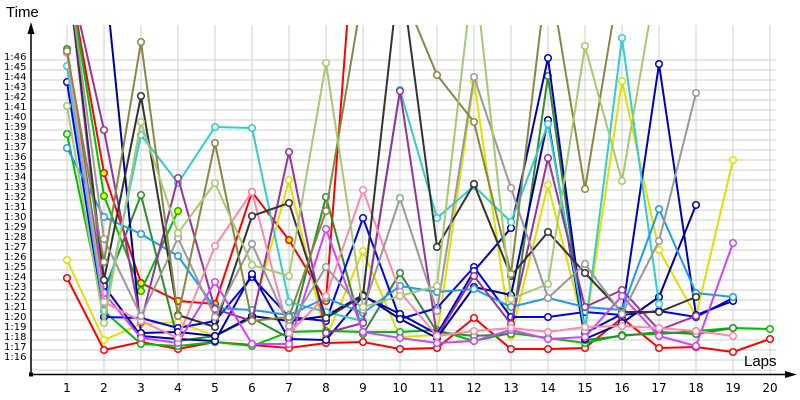  Describe the element at coordinates (15, 127) in the screenshot. I see `y-tick-label: 1:39` at that location.